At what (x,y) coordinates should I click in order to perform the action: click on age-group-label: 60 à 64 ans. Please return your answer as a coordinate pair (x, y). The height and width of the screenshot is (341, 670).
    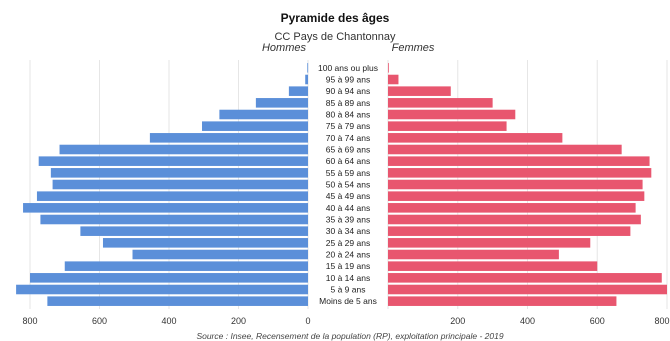
    Looking at the image, I should click on (348, 161).